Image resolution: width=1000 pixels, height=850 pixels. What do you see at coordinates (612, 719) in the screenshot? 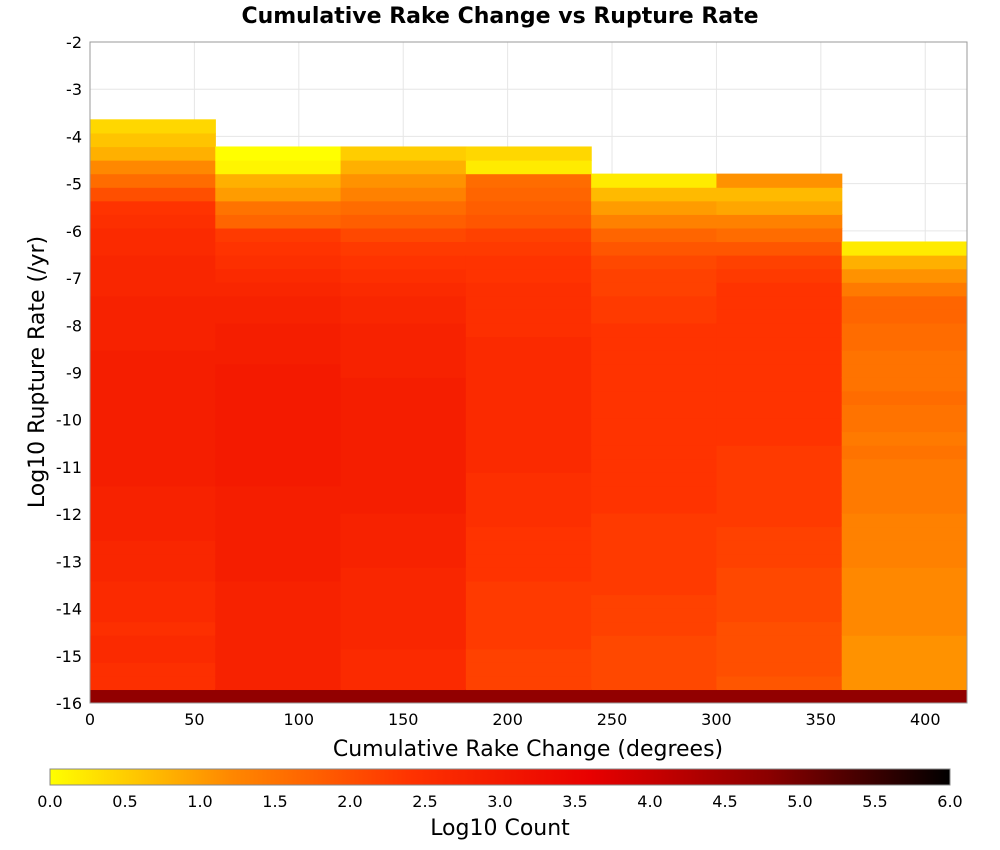
I see `x-tick-label: 250` at bounding box center [612, 719].